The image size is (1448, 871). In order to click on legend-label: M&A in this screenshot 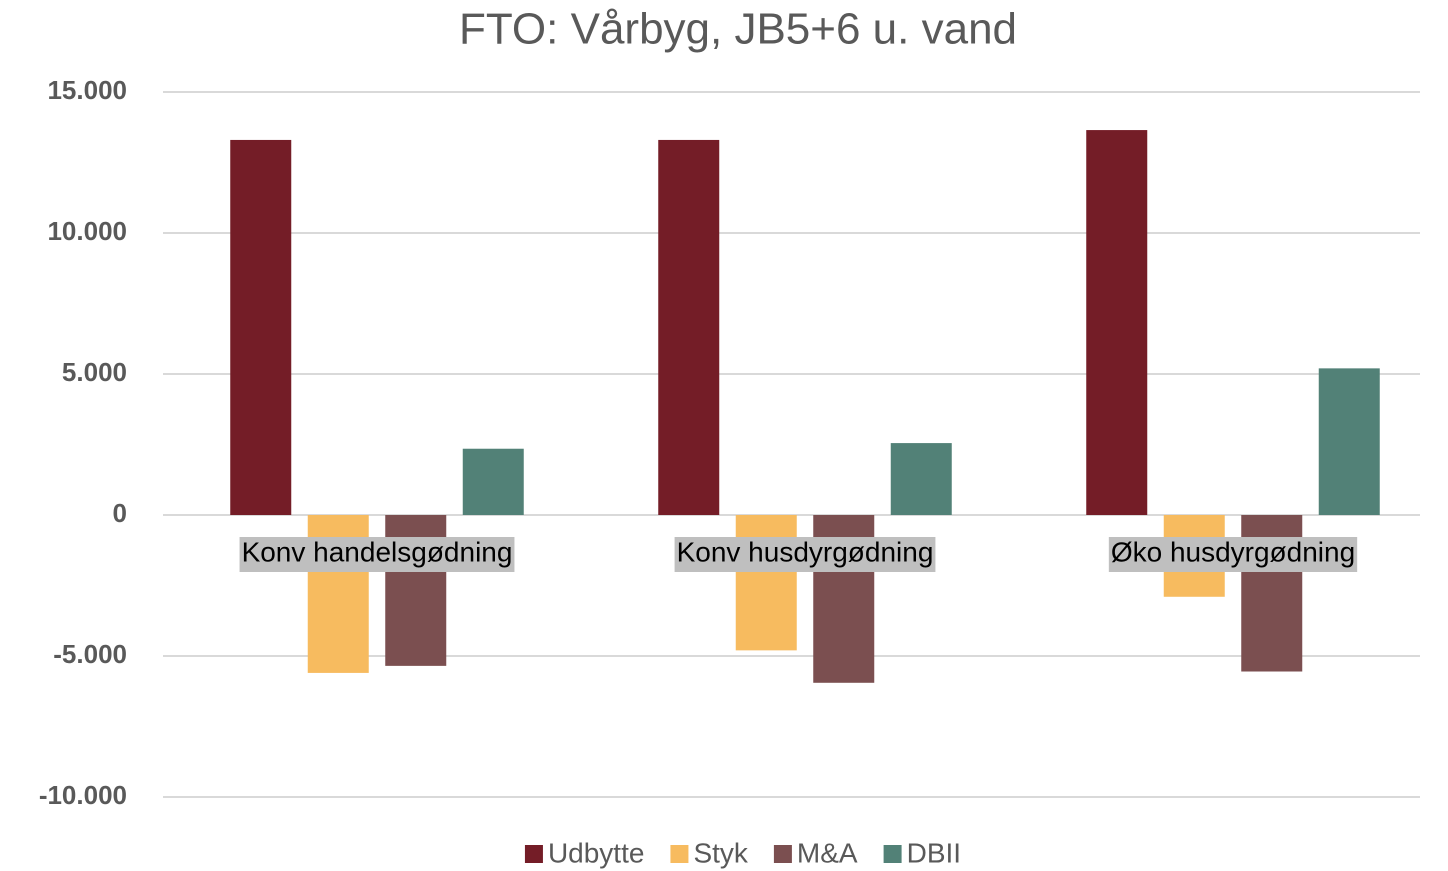, I will do `click(827, 852)`.